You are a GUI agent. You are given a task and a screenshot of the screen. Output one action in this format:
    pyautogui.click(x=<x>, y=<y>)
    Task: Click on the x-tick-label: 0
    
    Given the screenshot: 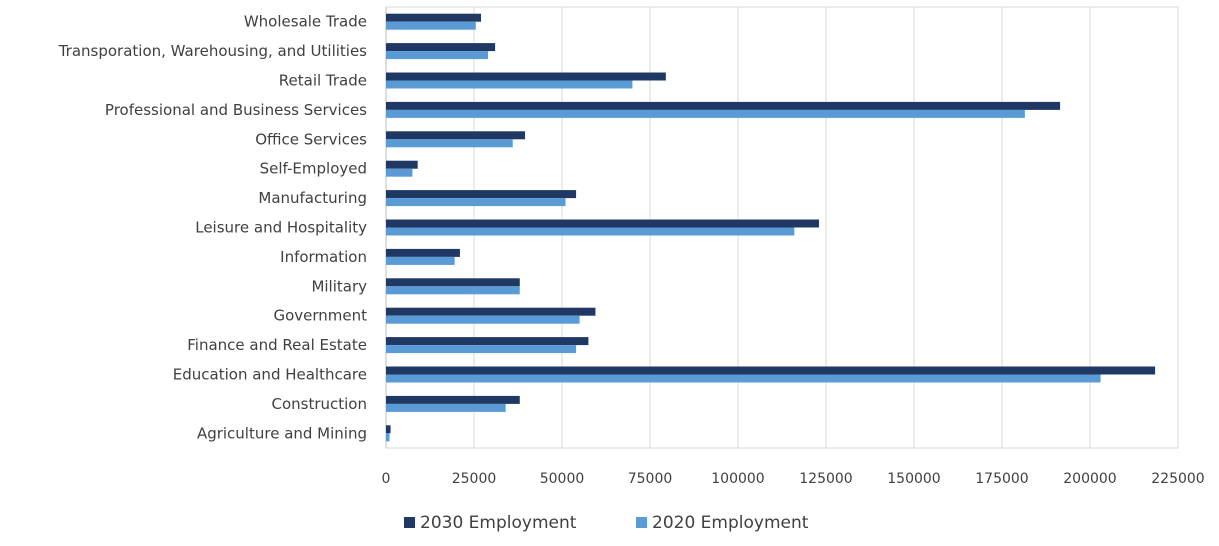 What is the action you would take?
    pyautogui.click(x=386, y=479)
    